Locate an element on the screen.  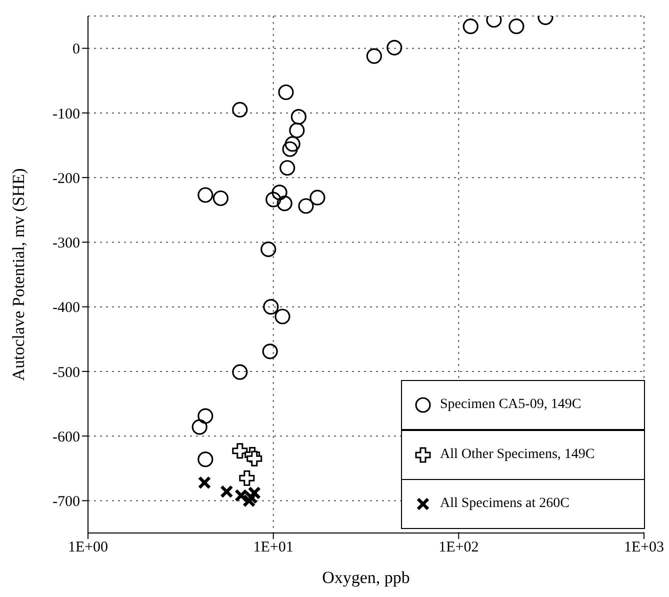
x-tick-label: 1E+00 is located at coordinates (88, 548).